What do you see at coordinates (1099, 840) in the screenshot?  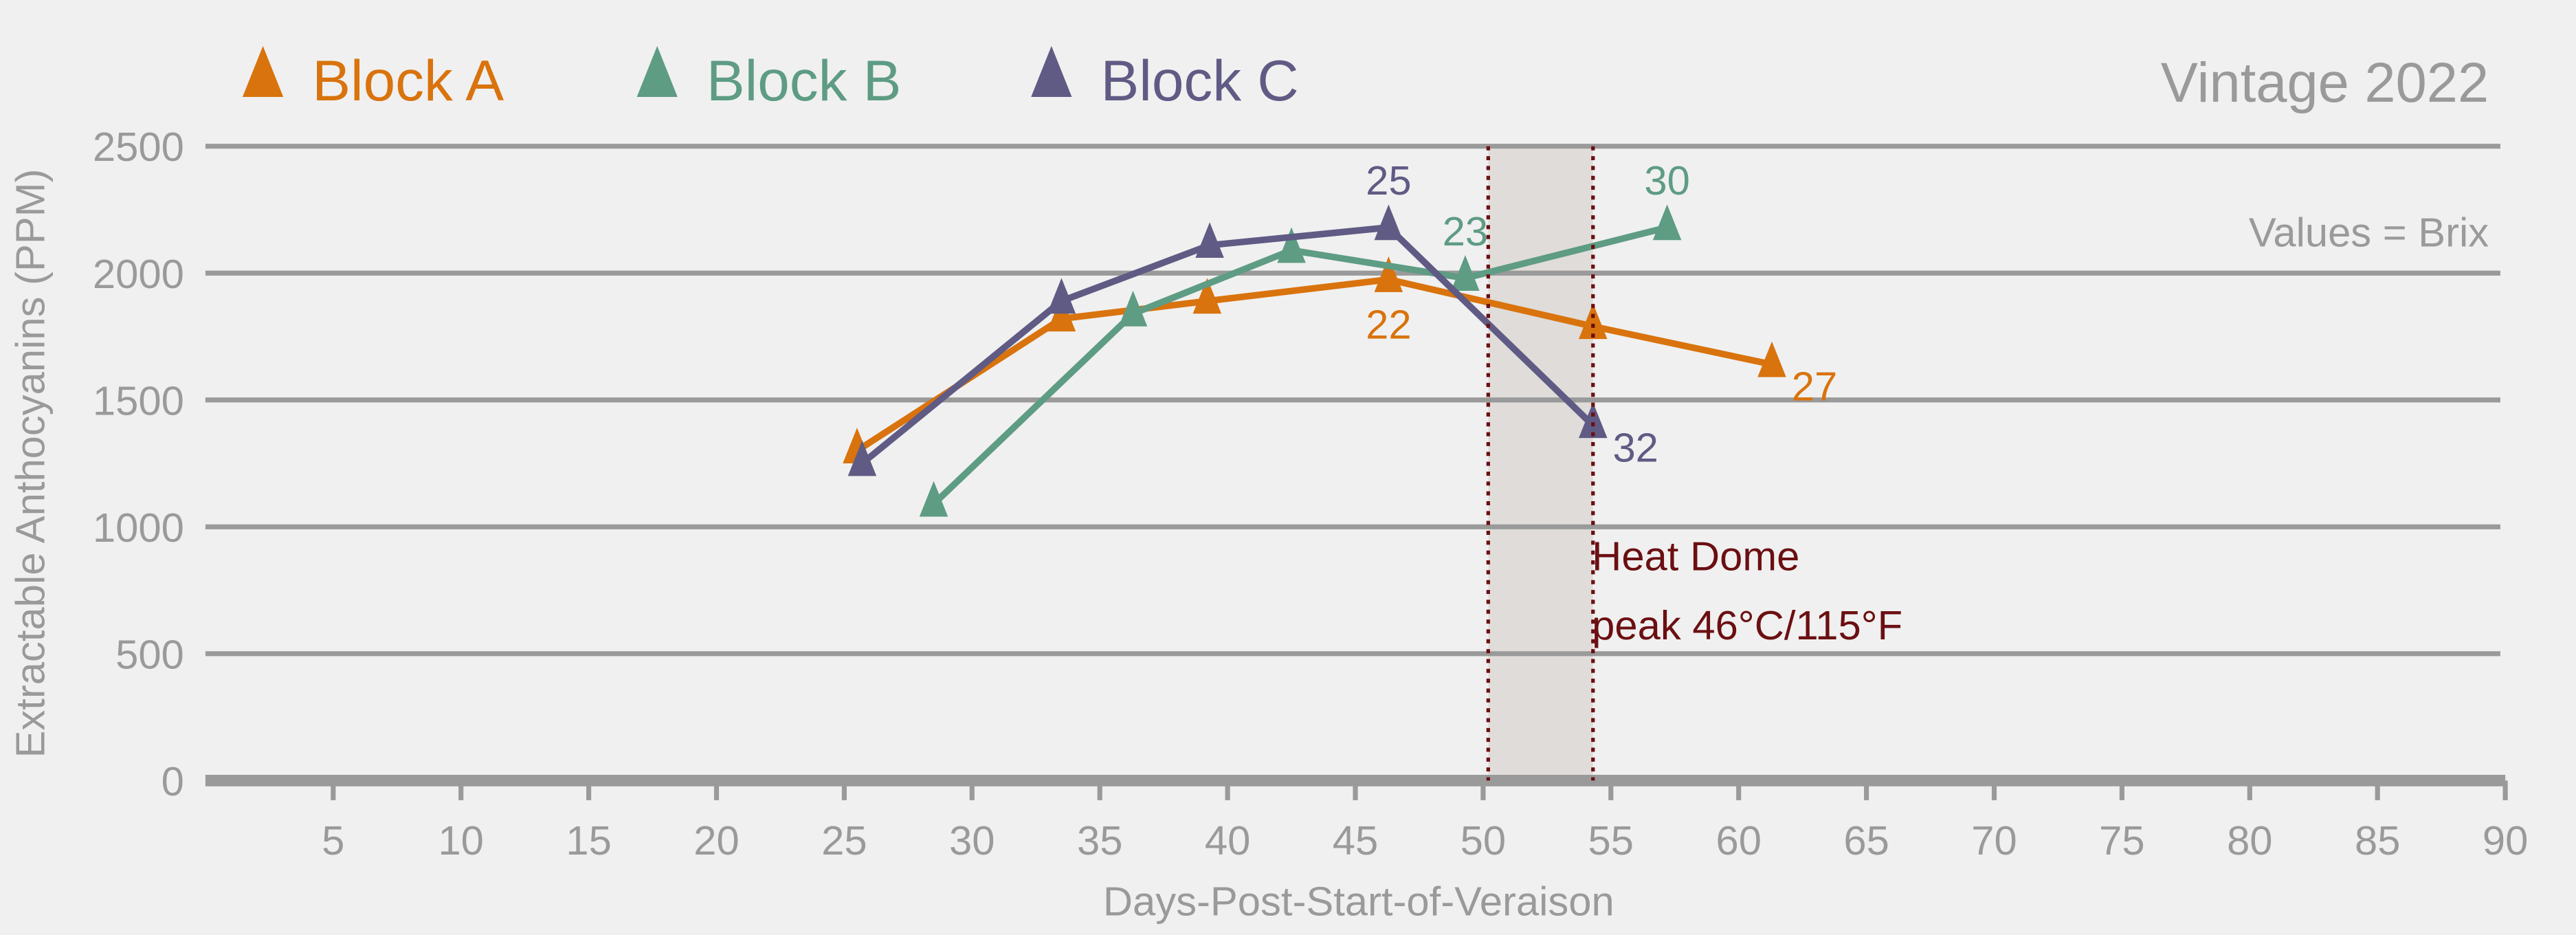 I see `x-tick-label: 35` at bounding box center [1099, 840].